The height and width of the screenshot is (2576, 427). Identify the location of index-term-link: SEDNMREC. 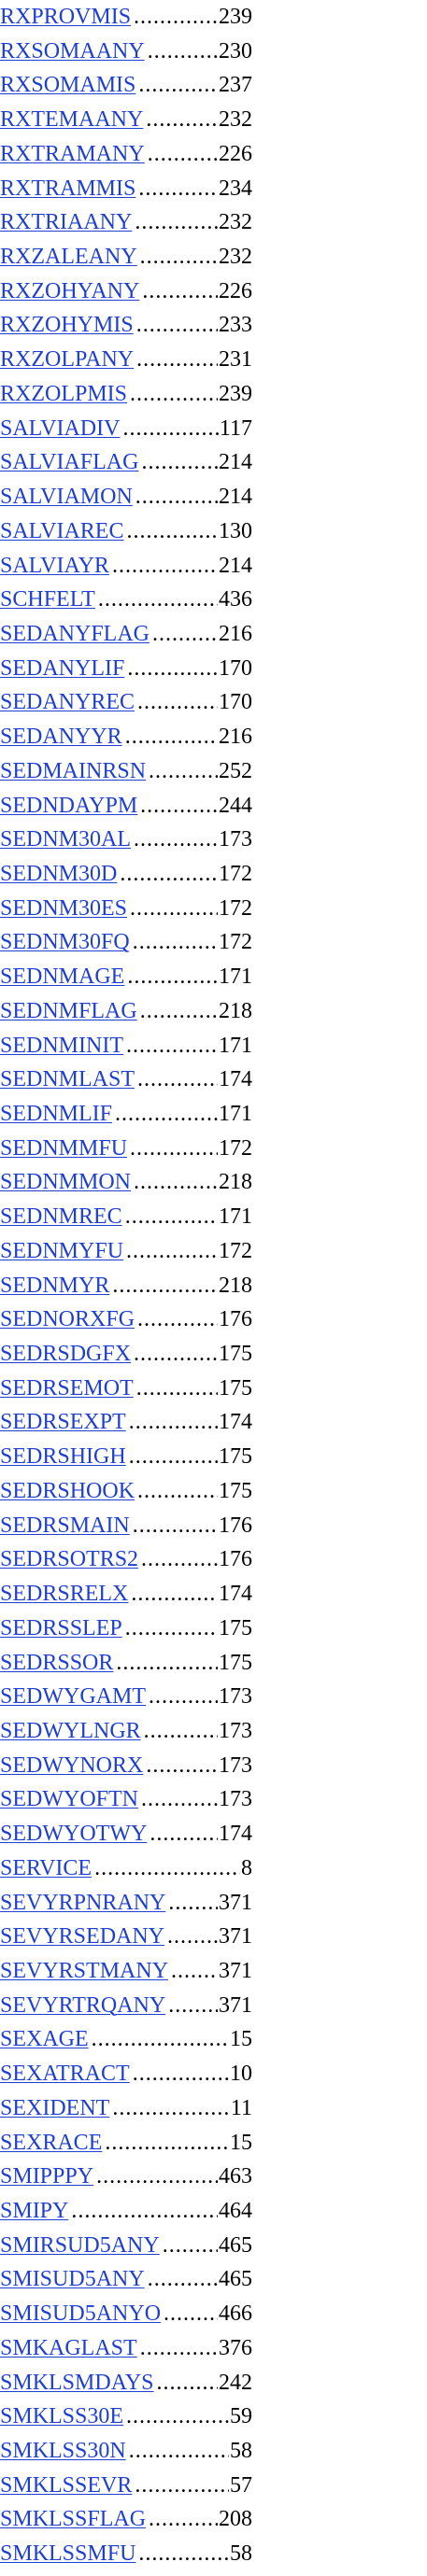
(61, 1217).